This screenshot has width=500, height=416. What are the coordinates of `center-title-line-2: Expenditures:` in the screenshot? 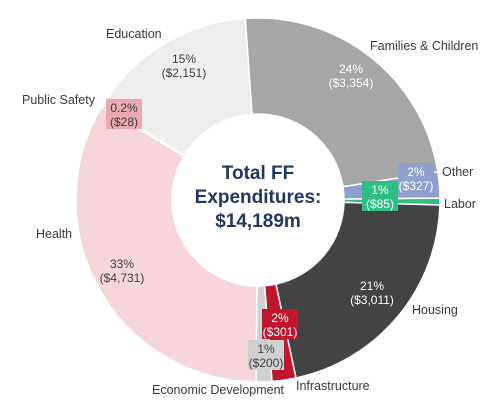 It's located at (258, 197).